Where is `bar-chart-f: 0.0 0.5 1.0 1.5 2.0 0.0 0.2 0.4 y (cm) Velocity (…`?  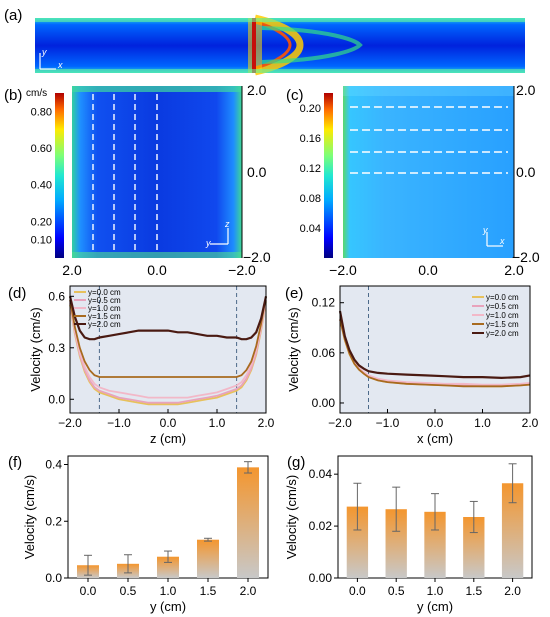
bar-chart-f: 0.0 0.5 1.0 1.5 2.0 0.0 0.2 0.4 y (cm) Velocity (… is located at coordinates (145, 534).